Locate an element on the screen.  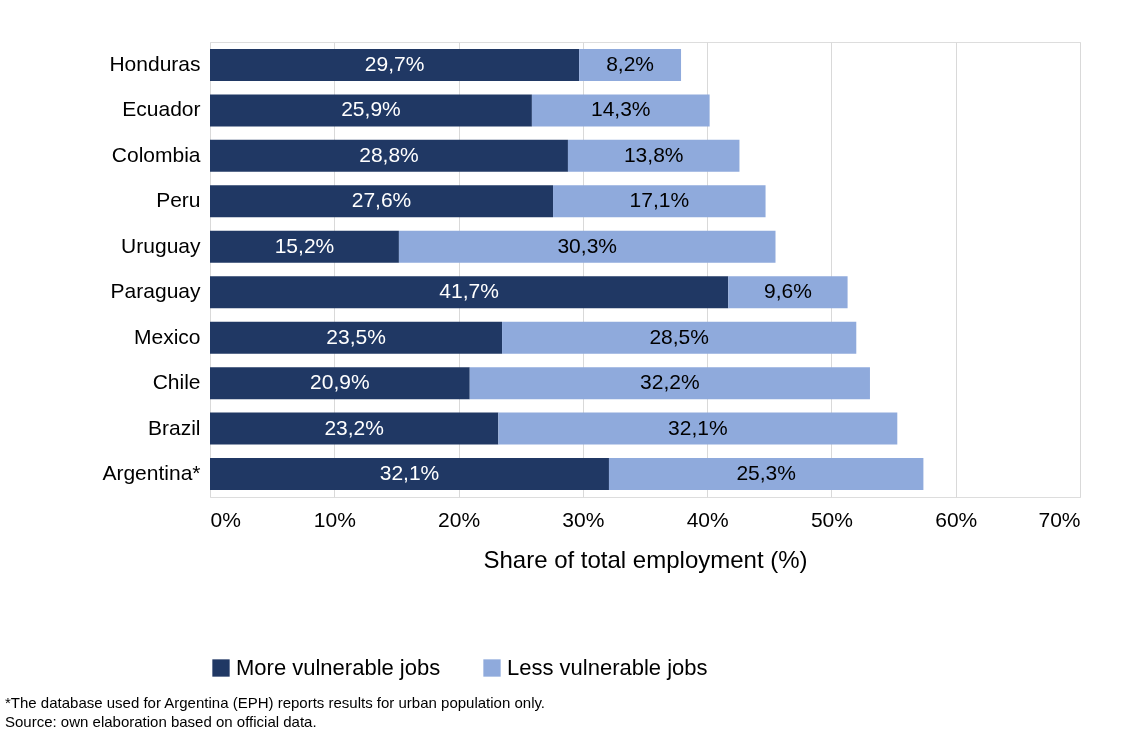
data-label: 9,6% is located at coordinates (787, 291).